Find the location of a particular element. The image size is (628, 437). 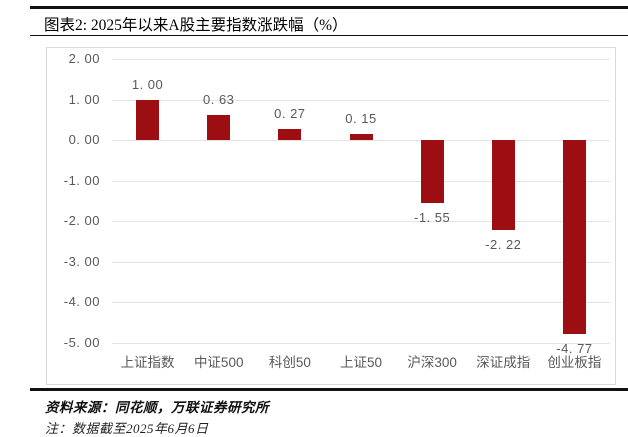

bar-value-label: -2. 22 is located at coordinates (503, 245).